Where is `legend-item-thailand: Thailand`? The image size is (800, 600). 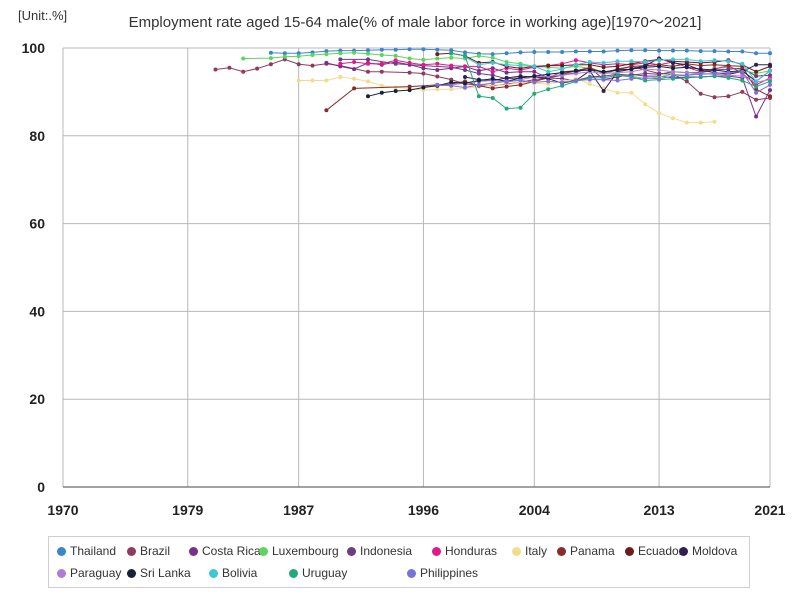
legend-item-thailand: Thailand is located at coordinates (86, 551).